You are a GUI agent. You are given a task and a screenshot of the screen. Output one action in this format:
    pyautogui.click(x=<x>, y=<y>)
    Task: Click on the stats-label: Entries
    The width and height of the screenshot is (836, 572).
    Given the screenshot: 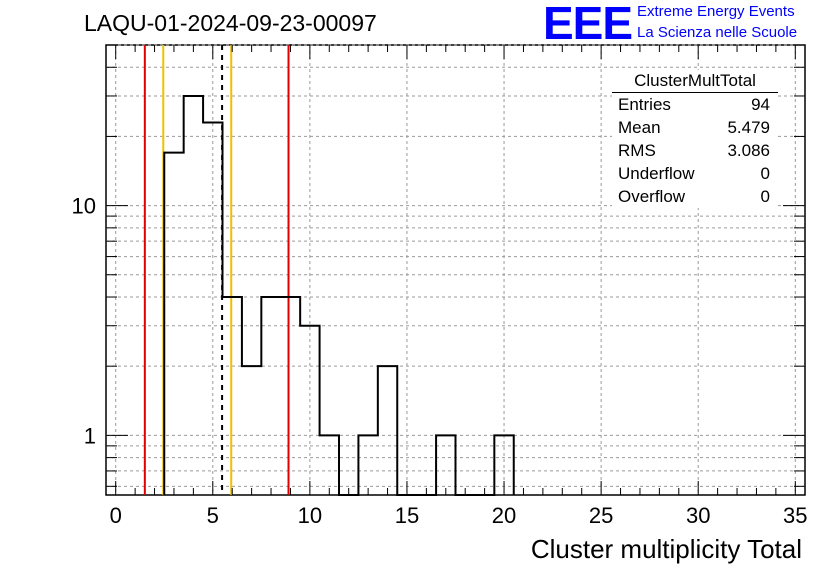 What is the action you would take?
    pyautogui.click(x=644, y=104)
    